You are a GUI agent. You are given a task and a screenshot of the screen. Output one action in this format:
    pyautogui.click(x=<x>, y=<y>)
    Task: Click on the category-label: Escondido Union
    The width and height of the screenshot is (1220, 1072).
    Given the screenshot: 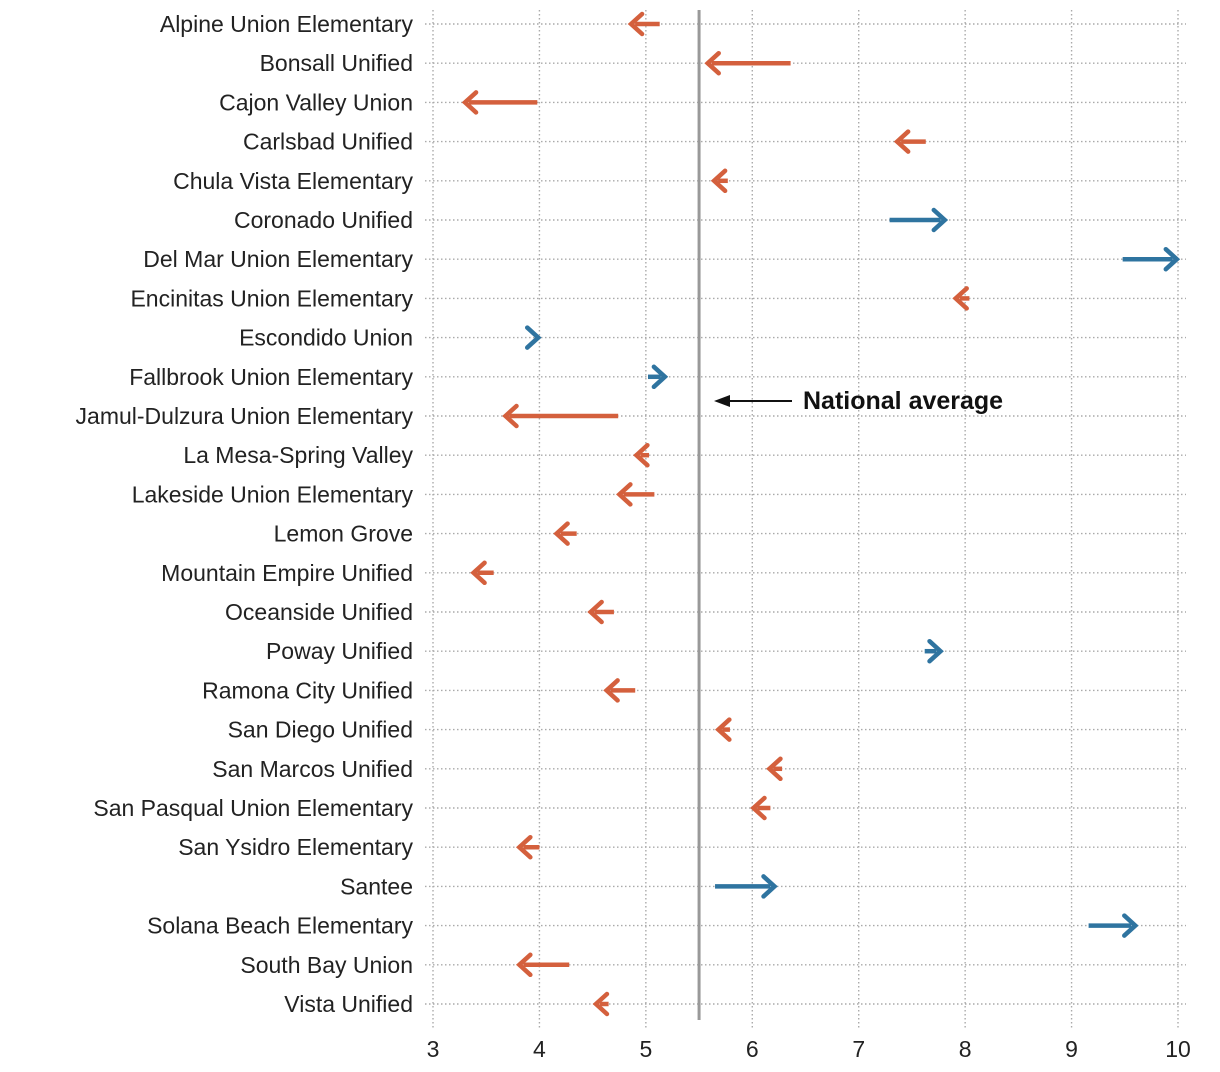 What is the action you would take?
    pyautogui.click(x=326, y=338)
    